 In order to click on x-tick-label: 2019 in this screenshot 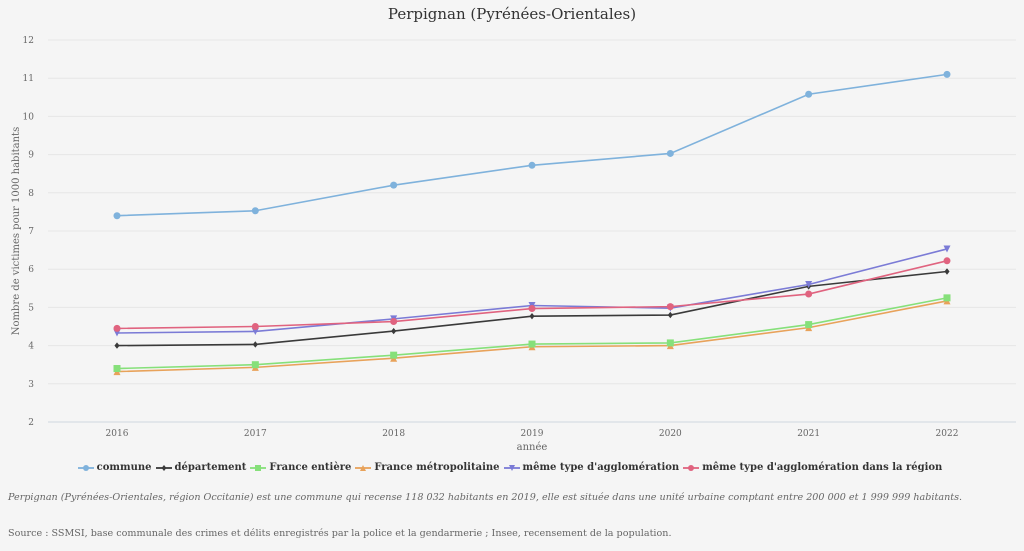, I will do `click(532, 434)`.